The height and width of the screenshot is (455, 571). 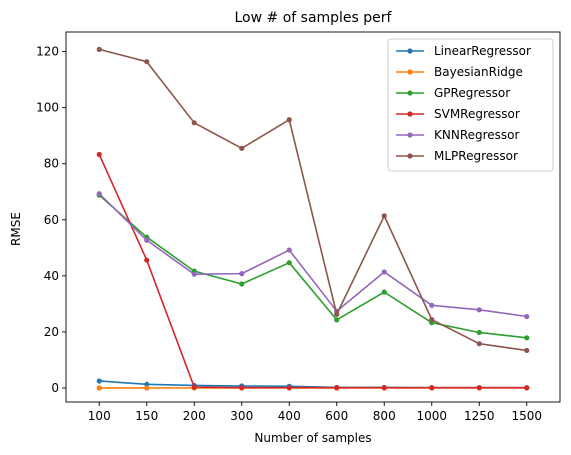 What do you see at coordinates (146, 416) in the screenshot?
I see `x-tick-label: 150` at bounding box center [146, 416].